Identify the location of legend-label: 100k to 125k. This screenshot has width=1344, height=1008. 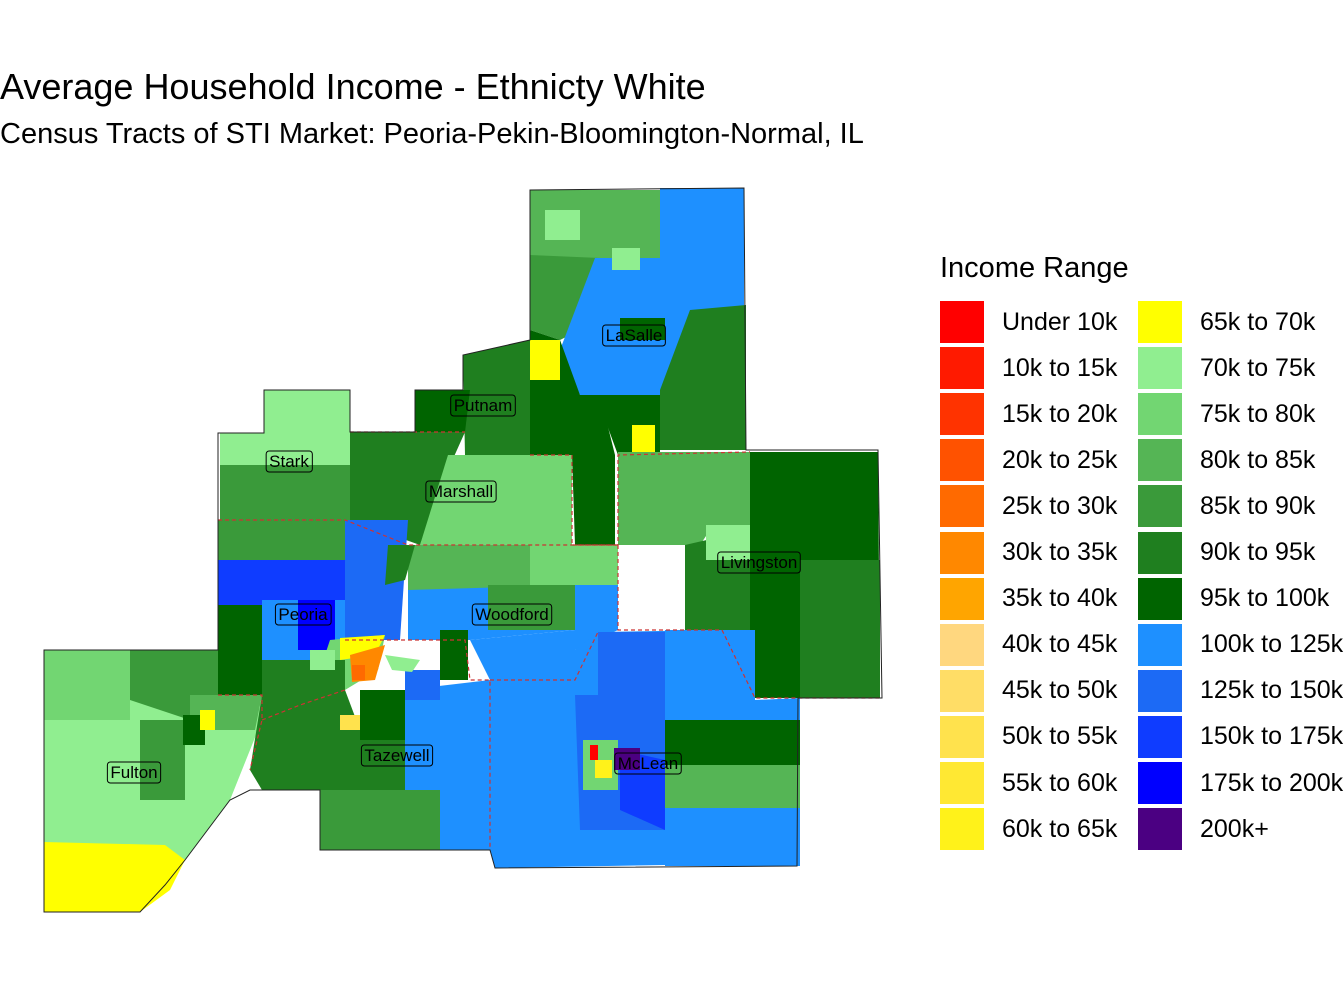
(1272, 644).